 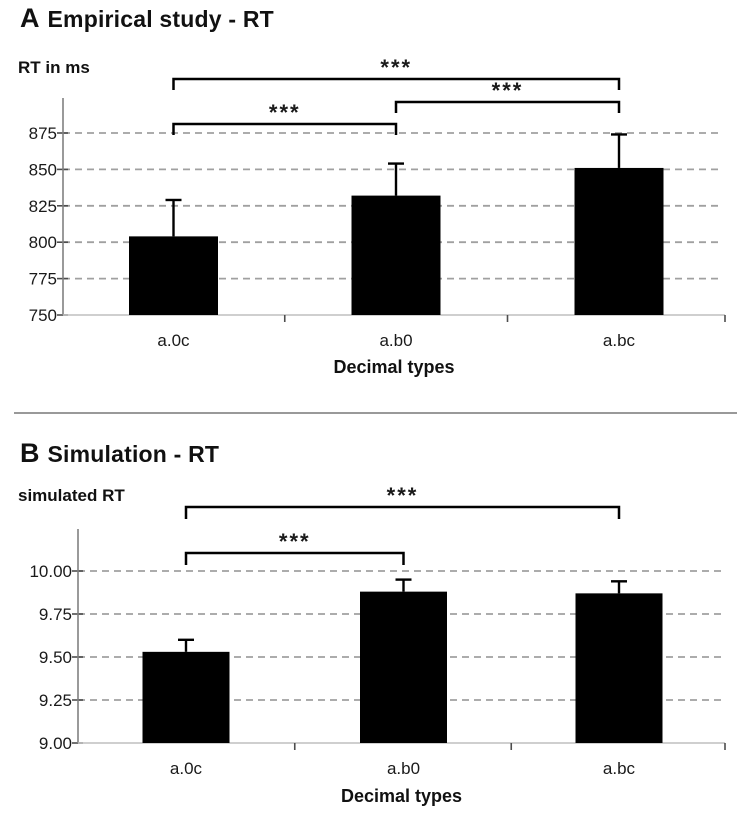 I want to click on panel-a-title-text: Empirical study - RT, so click(x=160, y=19).